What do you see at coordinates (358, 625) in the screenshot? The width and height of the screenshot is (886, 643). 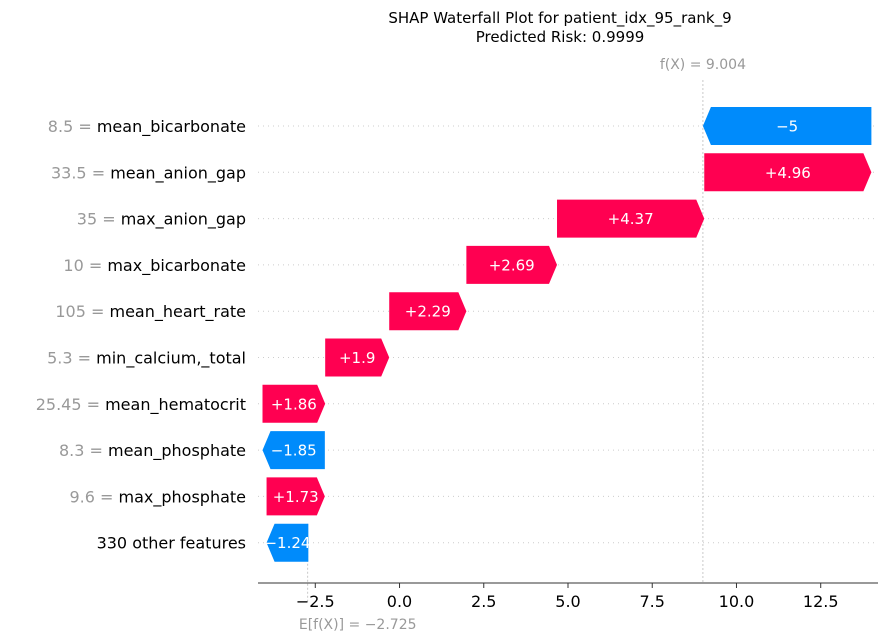 I see `base-value-label: E[f(X)] = −2.725` at bounding box center [358, 625].